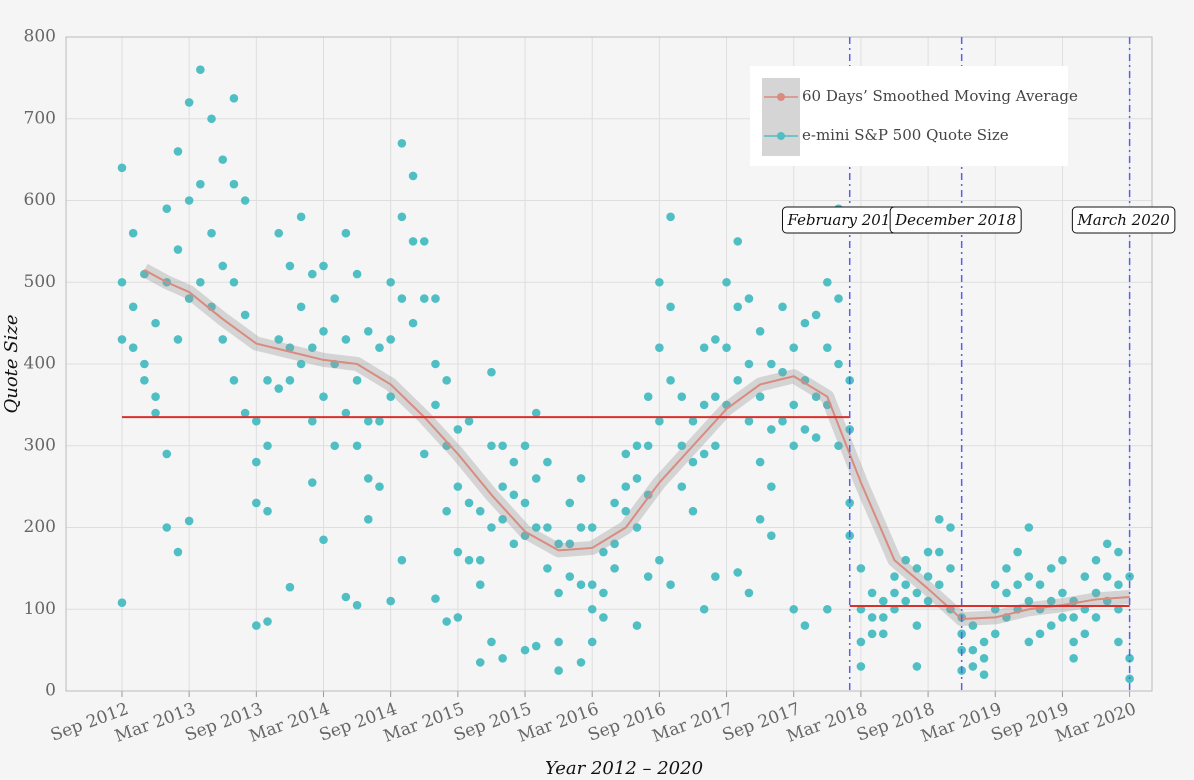 The image size is (1194, 780). I want to click on y-tick-label: 400, so click(40, 364).